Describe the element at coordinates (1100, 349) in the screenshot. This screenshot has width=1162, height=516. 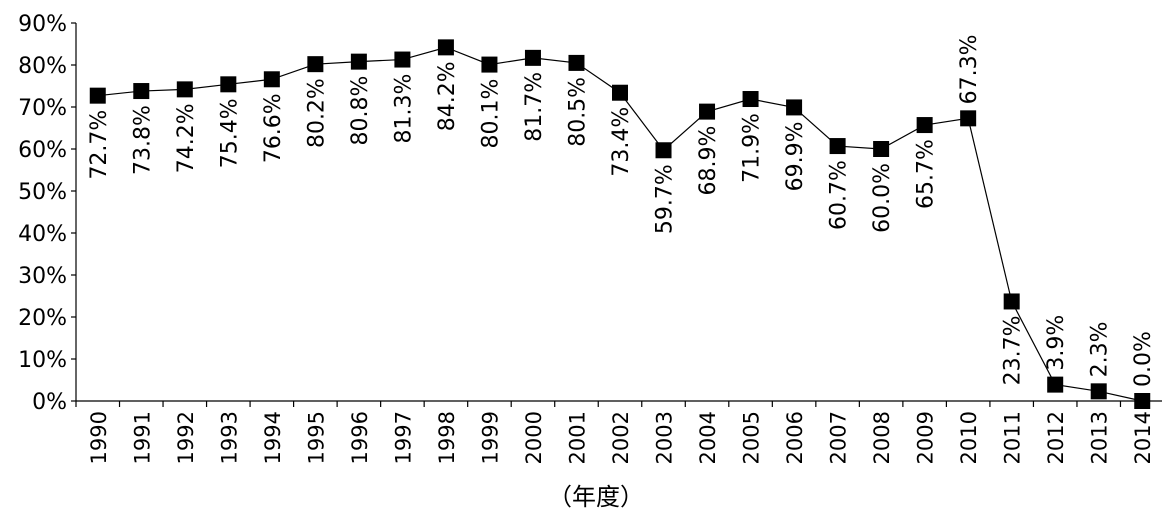
I see `data-label: 2.3%` at that location.